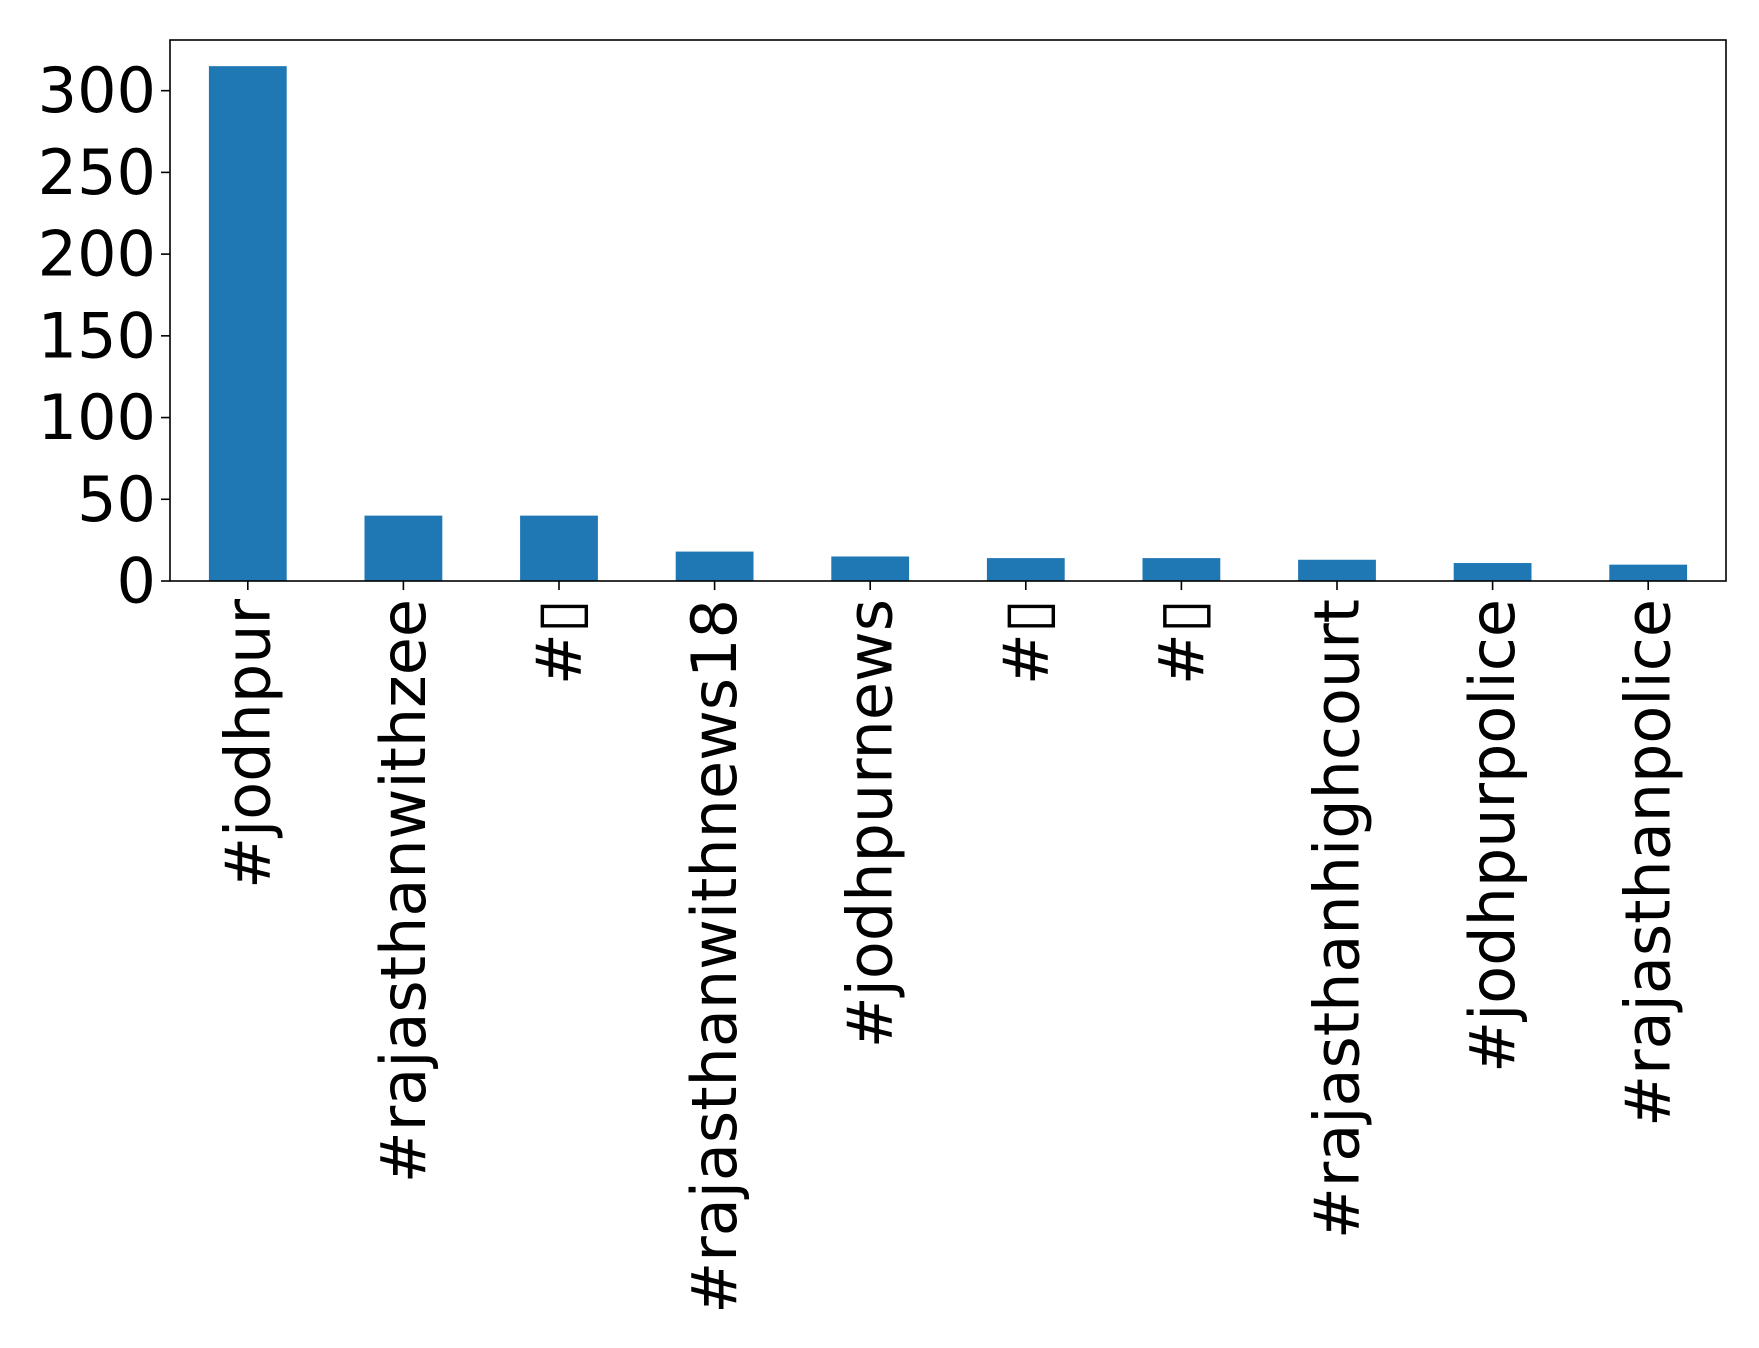  What do you see at coordinates (97, 90) in the screenshot?
I see `y-tick-label: 300` at bounding box center [97, 90].